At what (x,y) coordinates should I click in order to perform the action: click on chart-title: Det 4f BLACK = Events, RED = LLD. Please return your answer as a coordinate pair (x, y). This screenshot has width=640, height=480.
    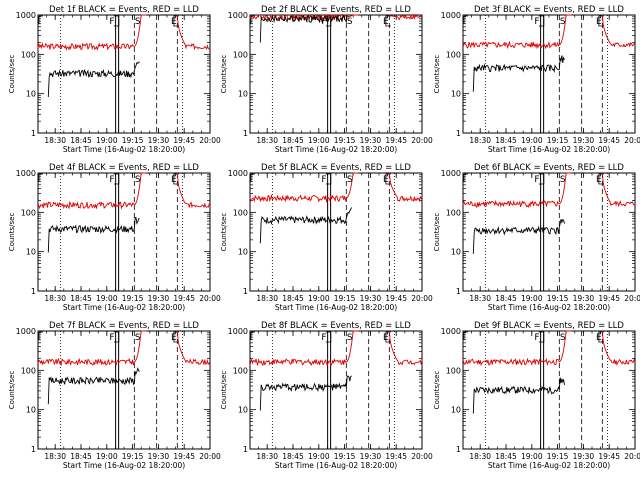
    Looking at the image, I should click on (124, 168).